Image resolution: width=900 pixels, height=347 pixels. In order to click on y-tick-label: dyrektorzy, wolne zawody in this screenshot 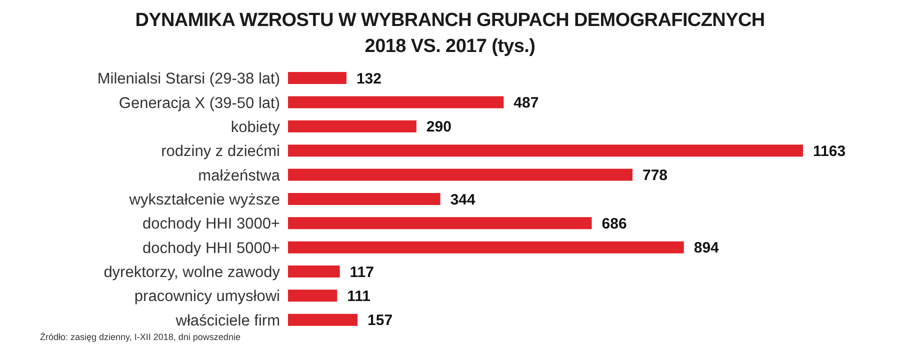, I will do `click(192, 273)`.